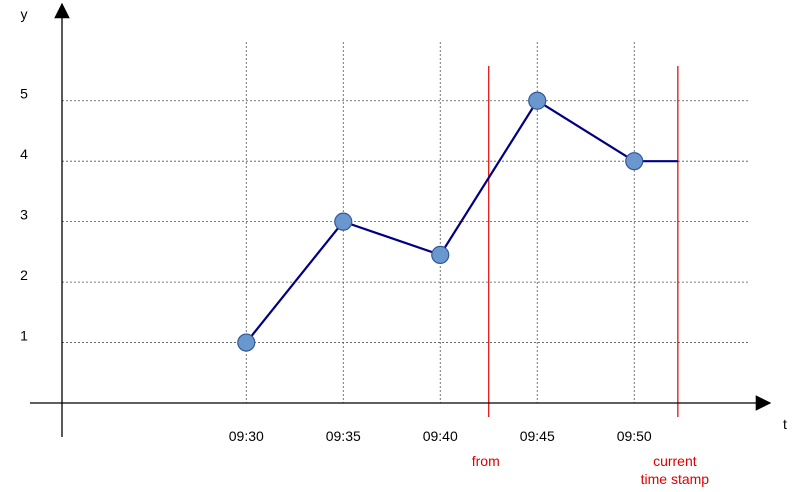 This screenshot has height=492, width=808. Describe the element at coordinates (785, 424) in the screenshot. I see `x-axis-label: t` at that location.